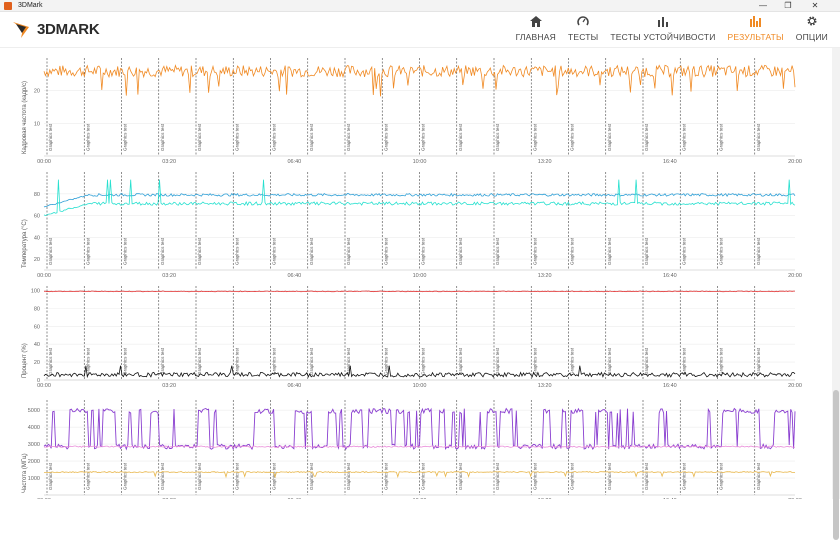 The image size is (840, 540). Describe the element at coordinates (25, 473) in the screenshot. I see `y-axis-label: Частота (МГц)` at that location.